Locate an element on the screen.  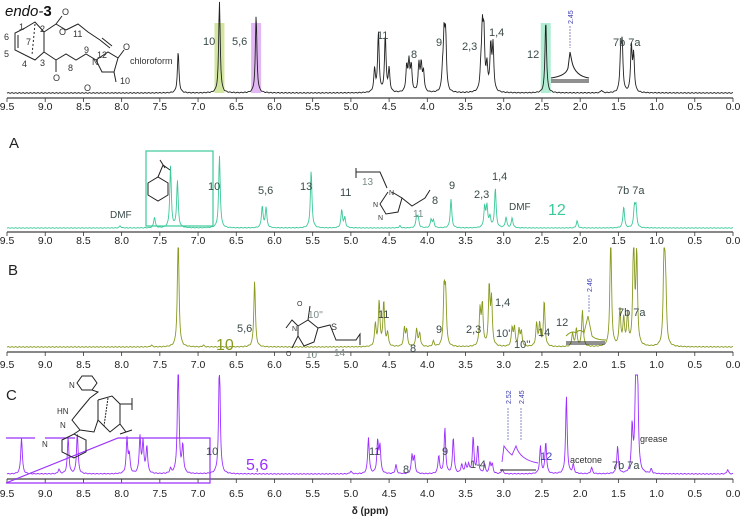
structure-dihydropyridazine: HN N N N is located at coordinates (87, 417).